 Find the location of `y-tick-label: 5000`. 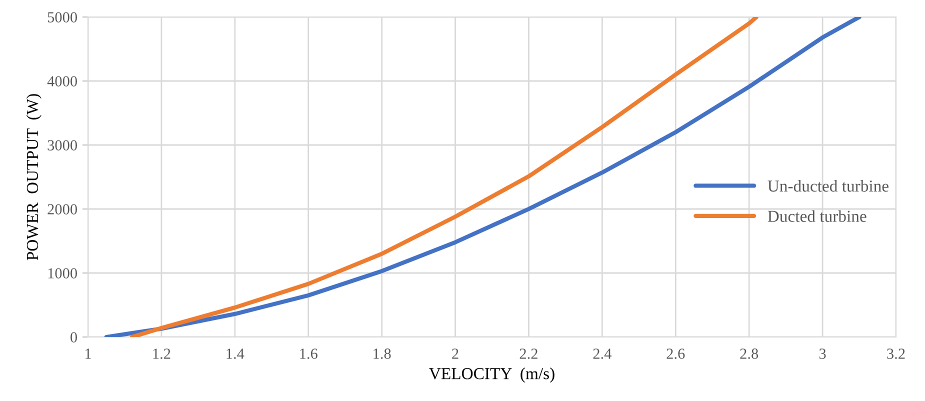

y-tick-label: 5000 is located at coordinates (62, 17).